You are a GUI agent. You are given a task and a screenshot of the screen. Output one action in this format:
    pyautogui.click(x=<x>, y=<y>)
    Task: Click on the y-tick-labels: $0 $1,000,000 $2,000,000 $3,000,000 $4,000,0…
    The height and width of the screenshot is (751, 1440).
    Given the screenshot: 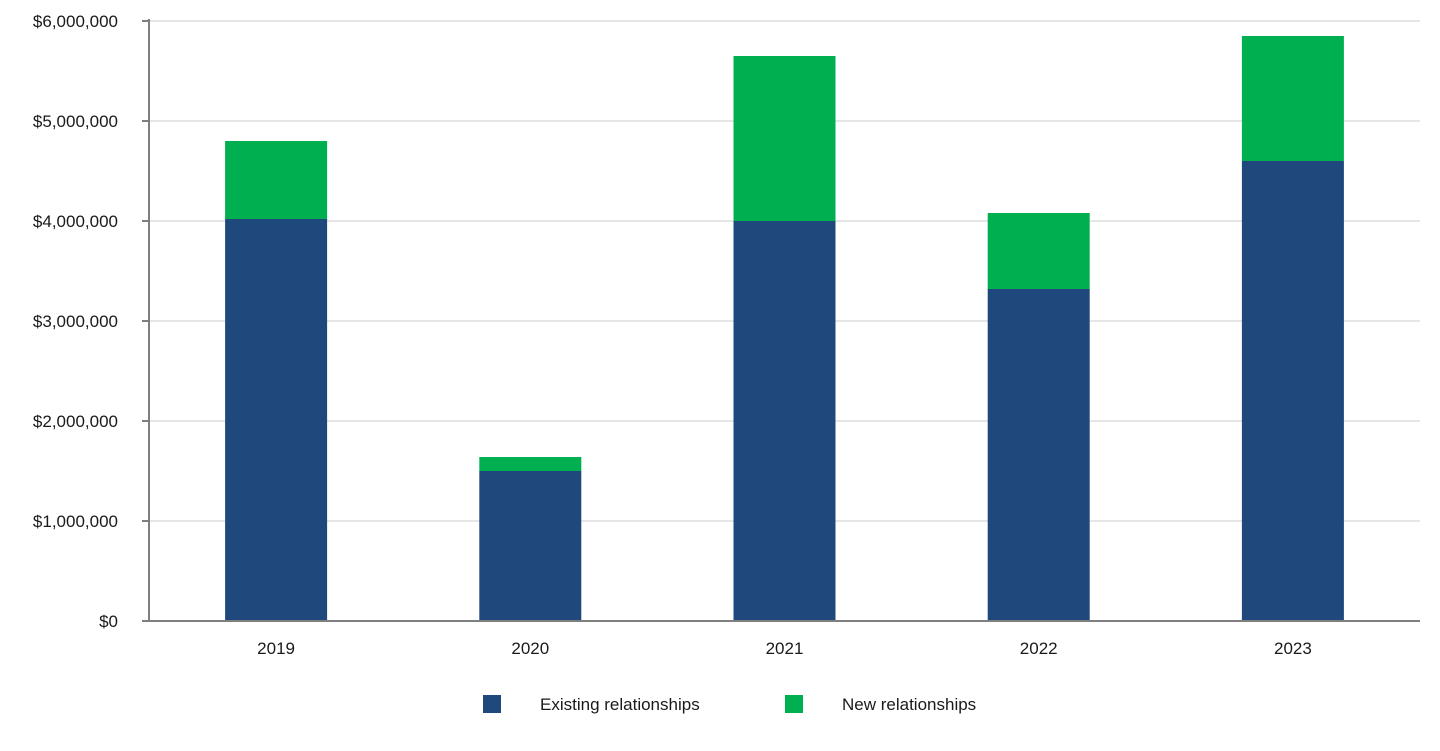 What is the action you would take?
    pyautogui.click(x=75, y=321)
    